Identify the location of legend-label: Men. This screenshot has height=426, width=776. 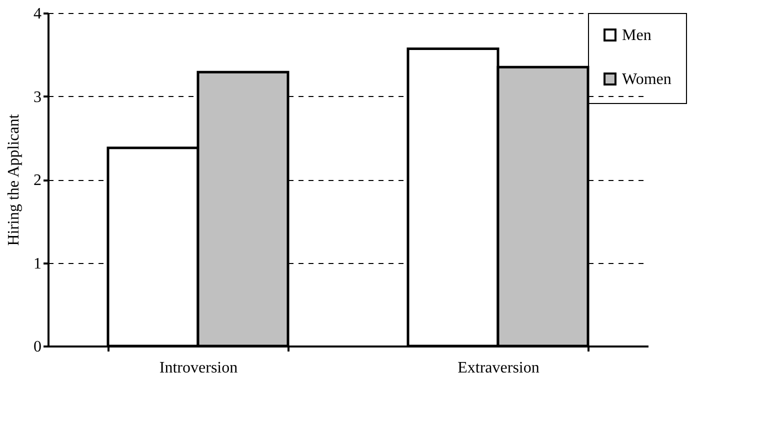
(637, 35).